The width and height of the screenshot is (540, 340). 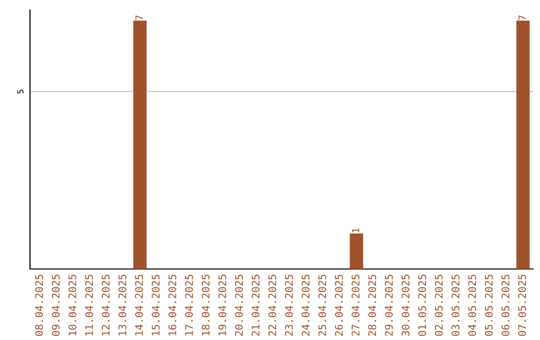 I want to click on x-tick-label: 03.05.2025, so click(x=456, y=305).